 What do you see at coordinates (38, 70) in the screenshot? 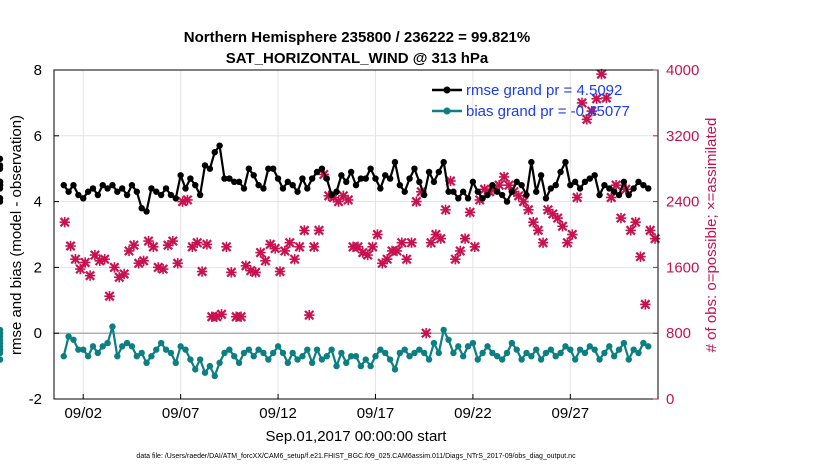
I see `y-tick-label: 8` at bounding box center [38, 70].